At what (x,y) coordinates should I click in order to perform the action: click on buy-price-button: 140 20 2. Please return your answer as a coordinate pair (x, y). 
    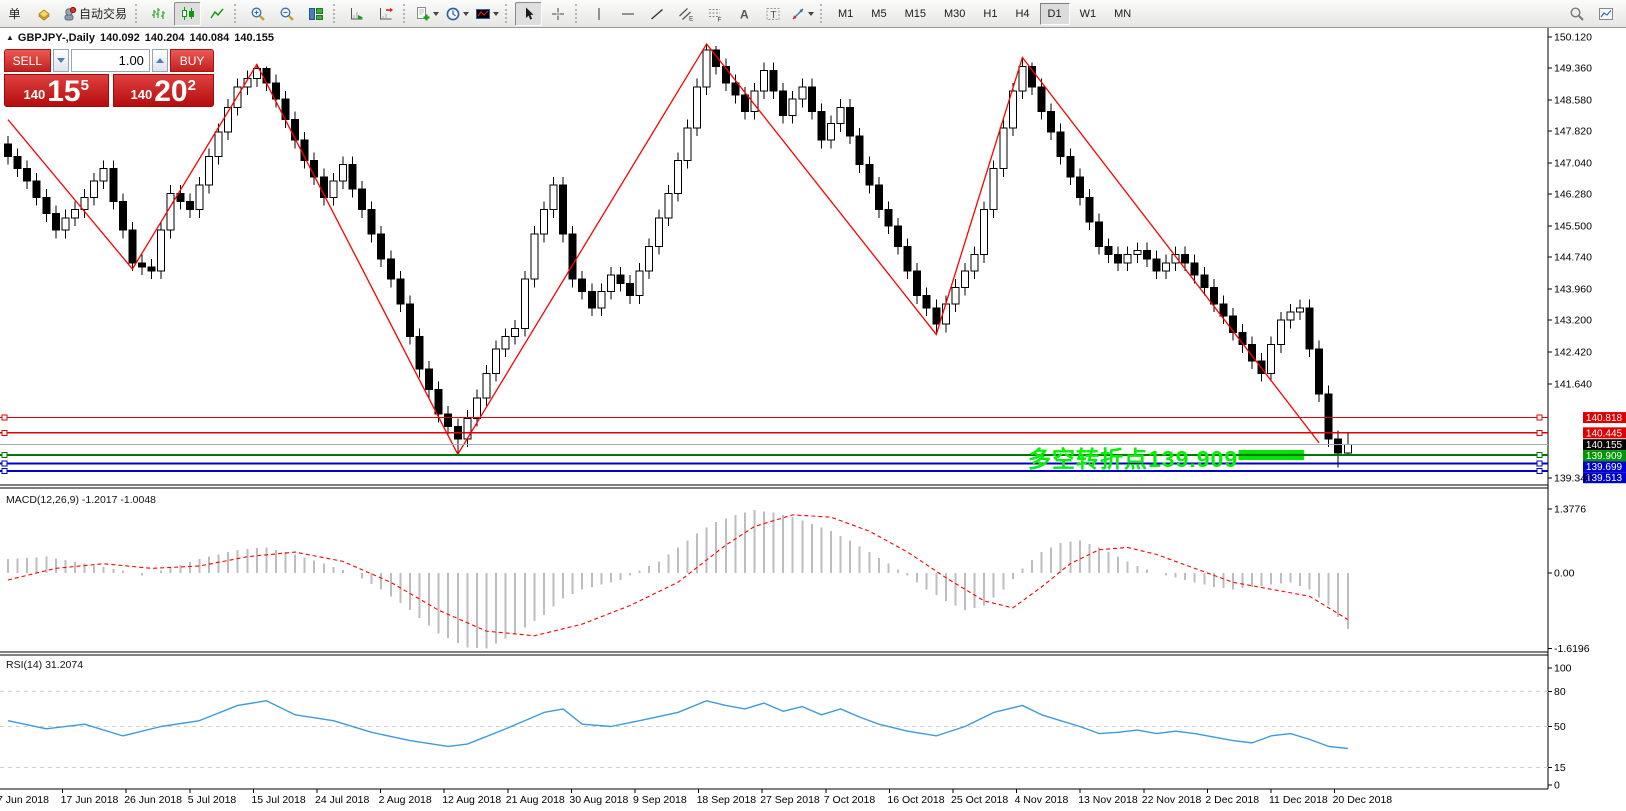
    Looking at the image, I should click on (163, 90).